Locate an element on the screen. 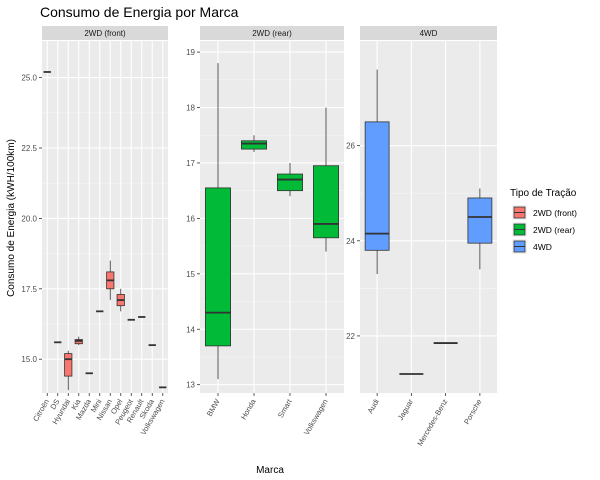 The image size is (600, 480). y-tick-label: 22.5 is located at coordinates (29, 148).